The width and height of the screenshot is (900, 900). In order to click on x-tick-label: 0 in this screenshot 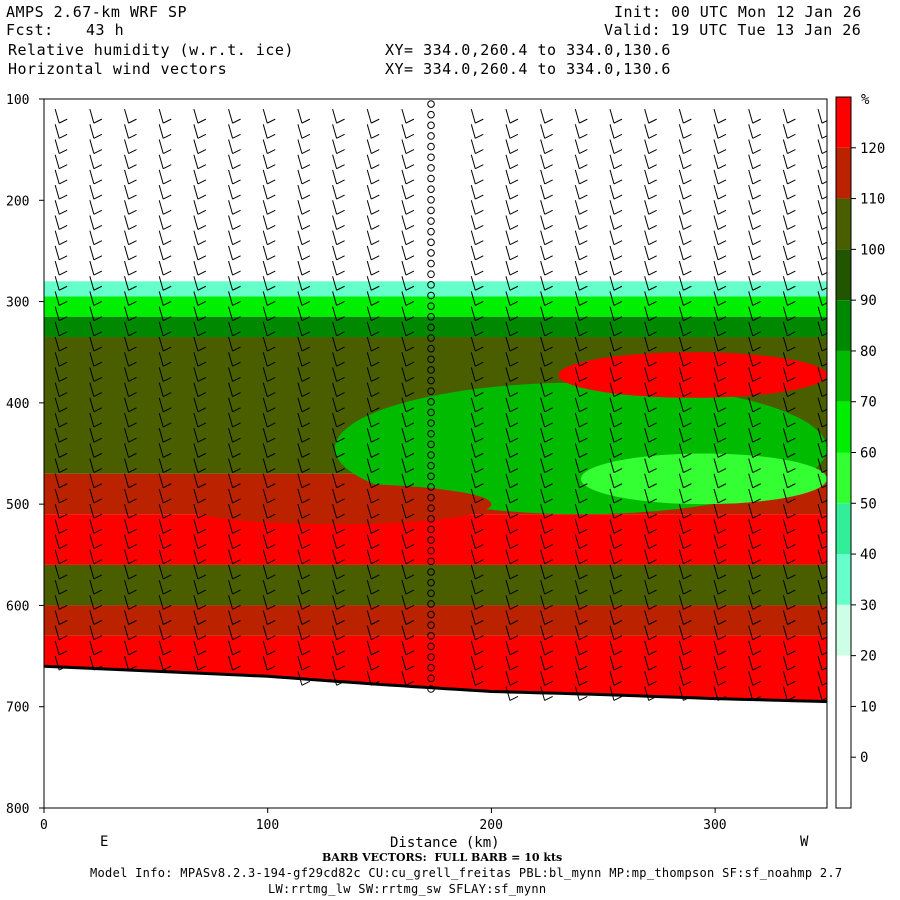, I will do `click(44, 825)`.